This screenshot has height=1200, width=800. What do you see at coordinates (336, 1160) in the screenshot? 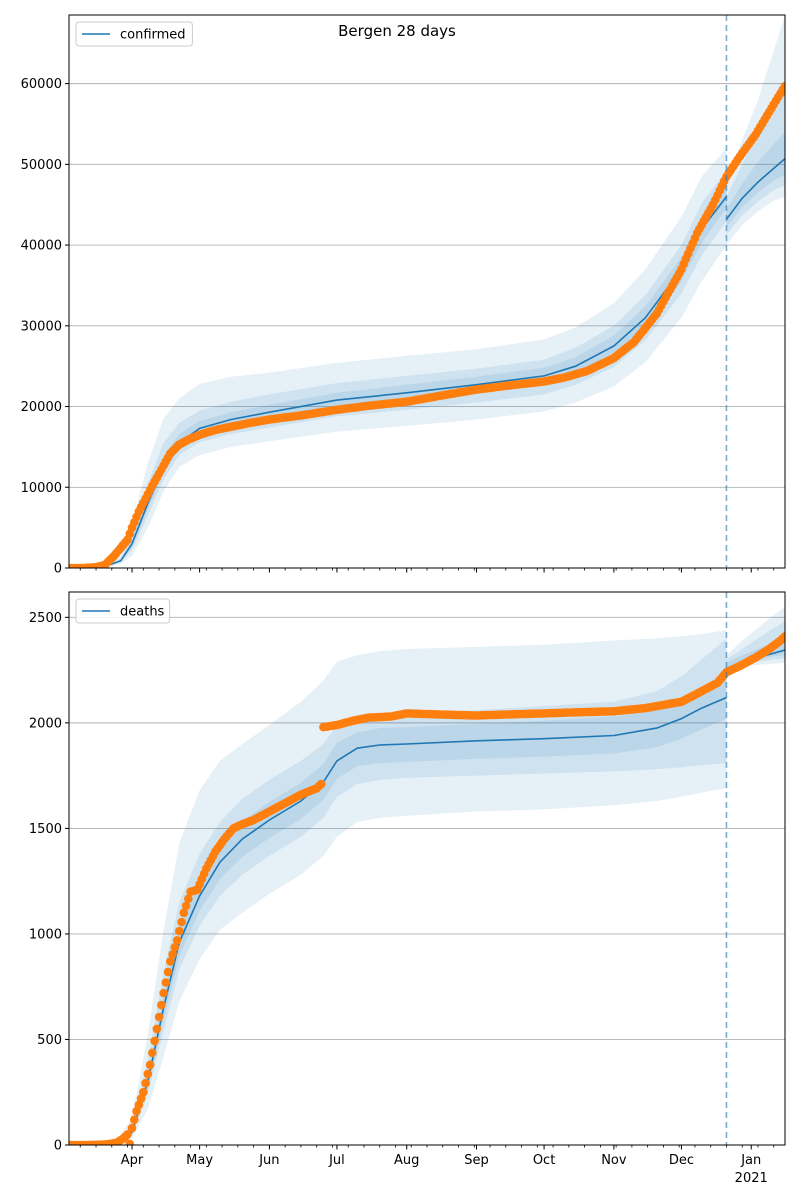
I see `x-tick-label: Jul` at bounding box center [336, 1160].